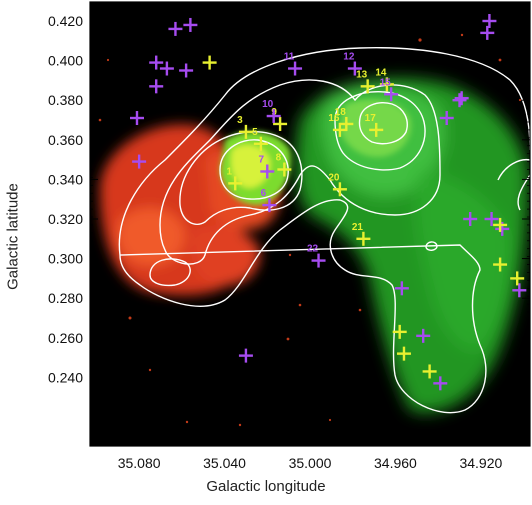 This screenshot has height=505, width=532. What do you see at coordinates (313, 249) in the screenshot?
I see `source-label-22: 22` at bounding box center [313, 249].